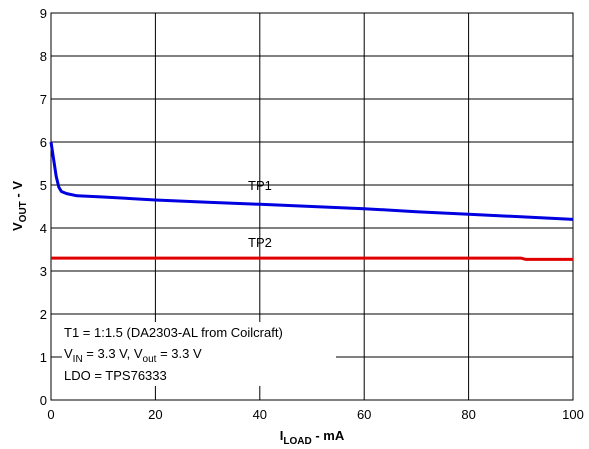  Describe the element at coordinates (315, 414) in the screenshot. I see `x-tick-labels: 0 20 40 60 80 100` at that location.